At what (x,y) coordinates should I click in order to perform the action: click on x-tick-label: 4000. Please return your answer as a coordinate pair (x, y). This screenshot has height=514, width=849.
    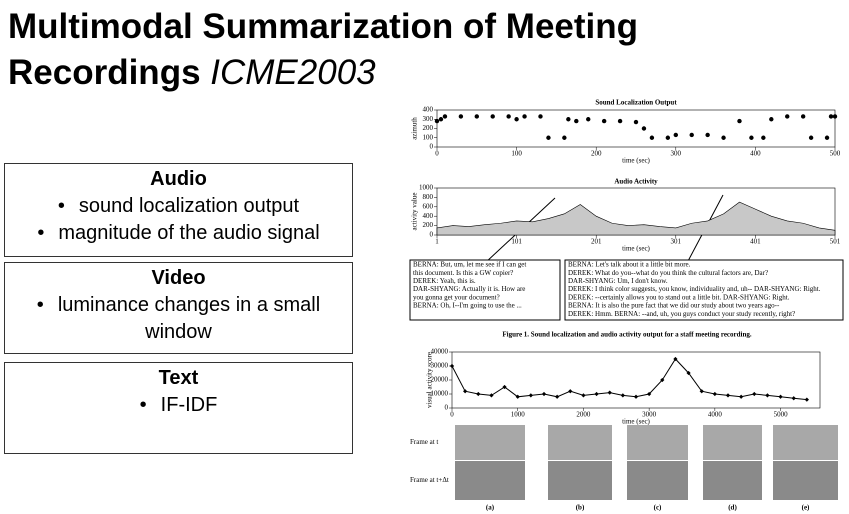
    Looking at the image, I should click on (715, 415).